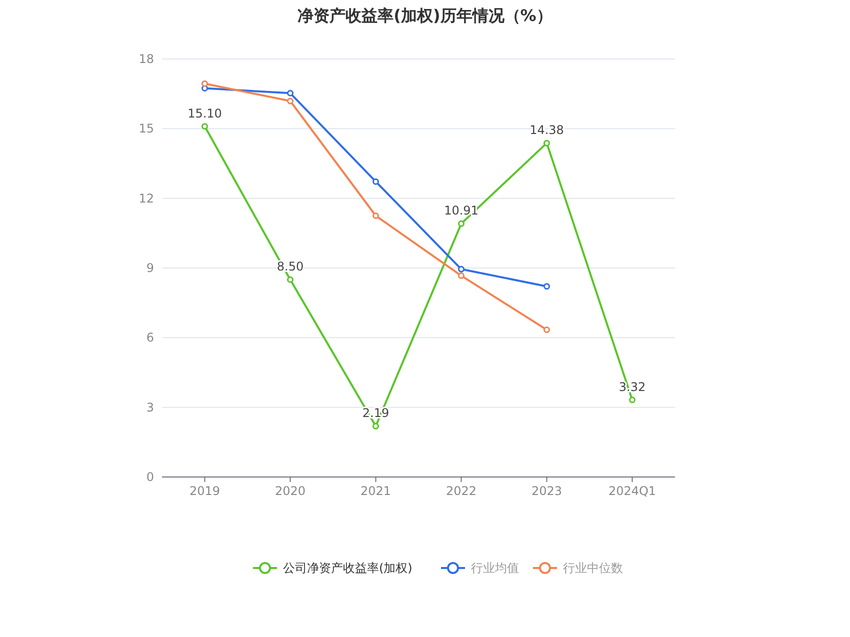 The width and height of the screenshot is (850, 637). What do you see at coordinates (204, 491) in the screenshot?
I see `x-tick-label: 2019` at bounding box center [204, 491].